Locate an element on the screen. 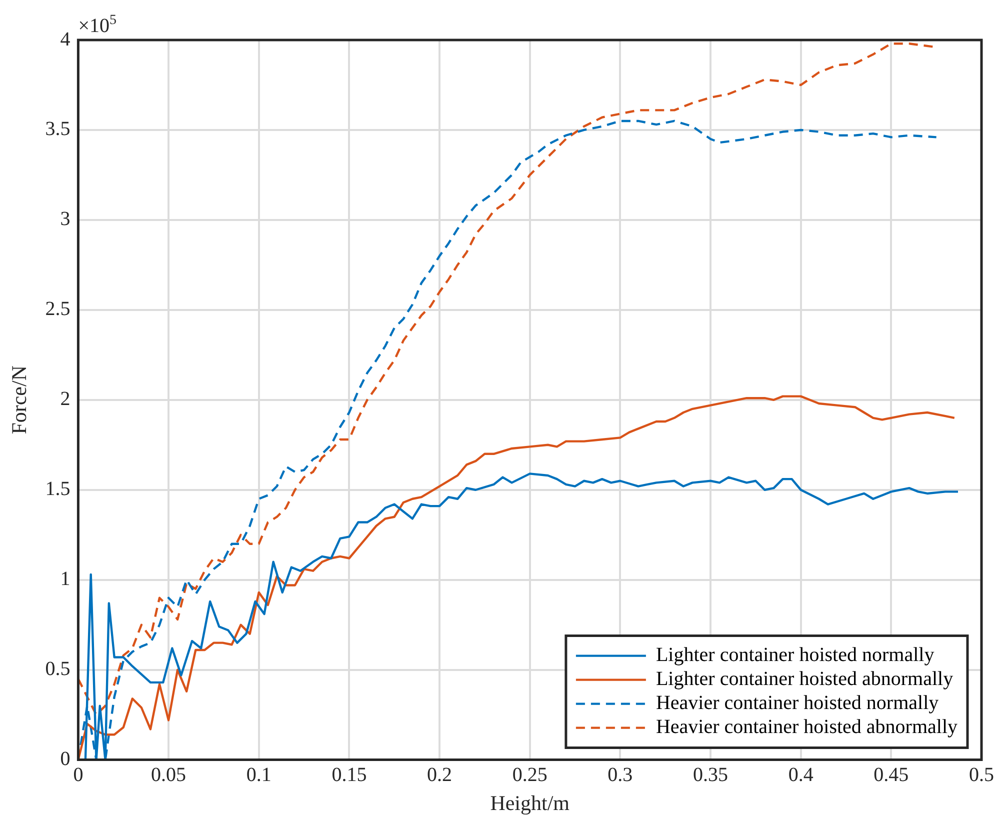  legend-label: Lighter container hoisted normally is located at coordinates (795, 655).